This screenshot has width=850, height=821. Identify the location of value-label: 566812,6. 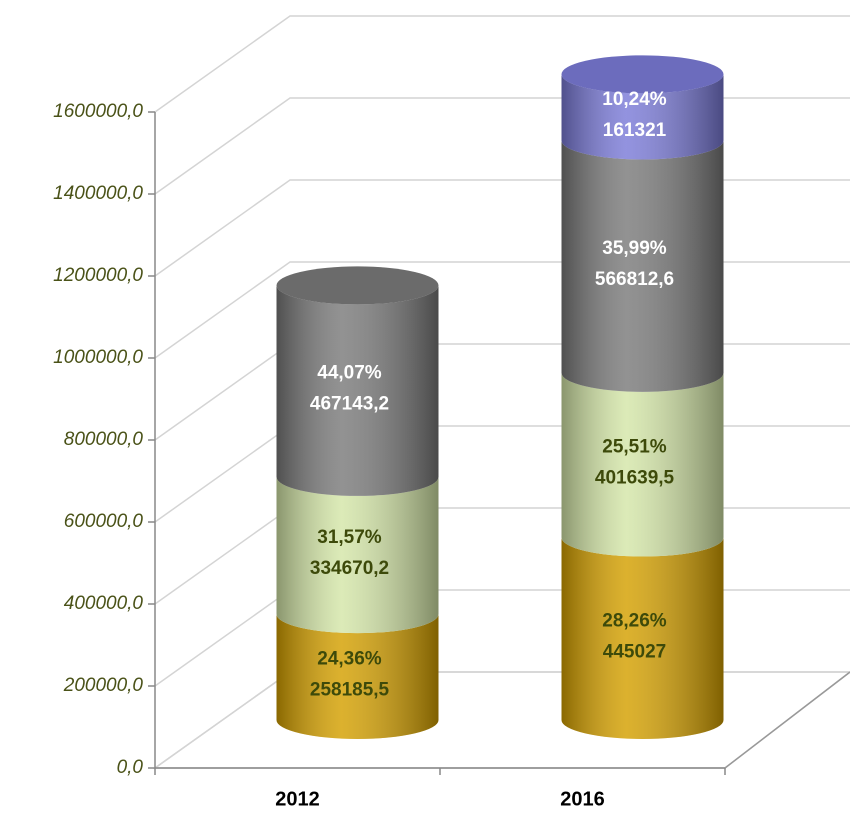
(634, 279).